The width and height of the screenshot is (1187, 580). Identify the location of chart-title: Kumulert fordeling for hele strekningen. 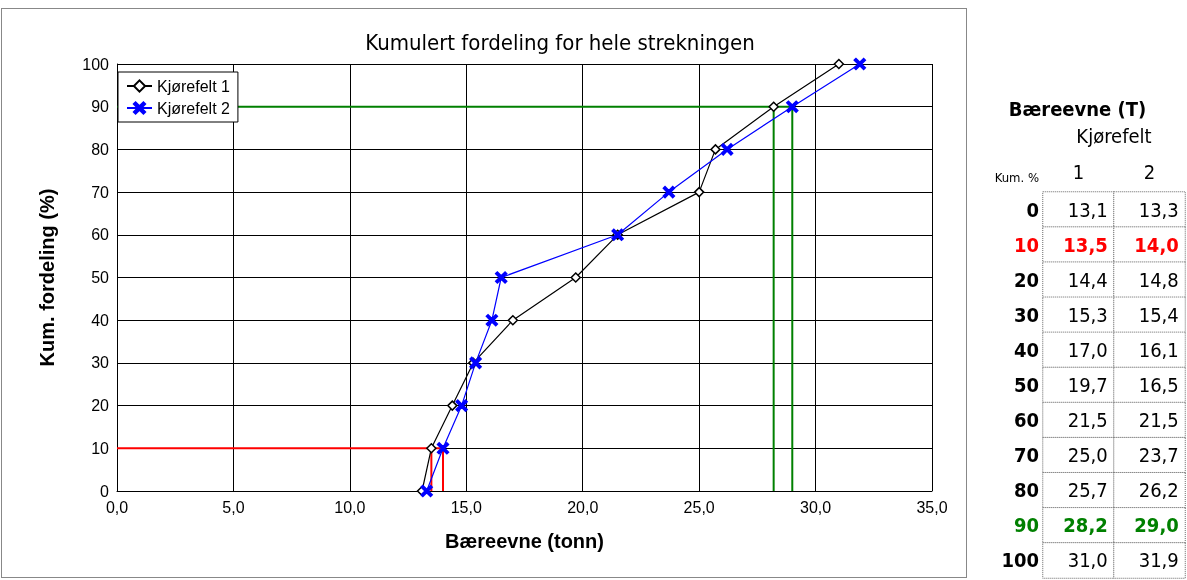
(560, 42).